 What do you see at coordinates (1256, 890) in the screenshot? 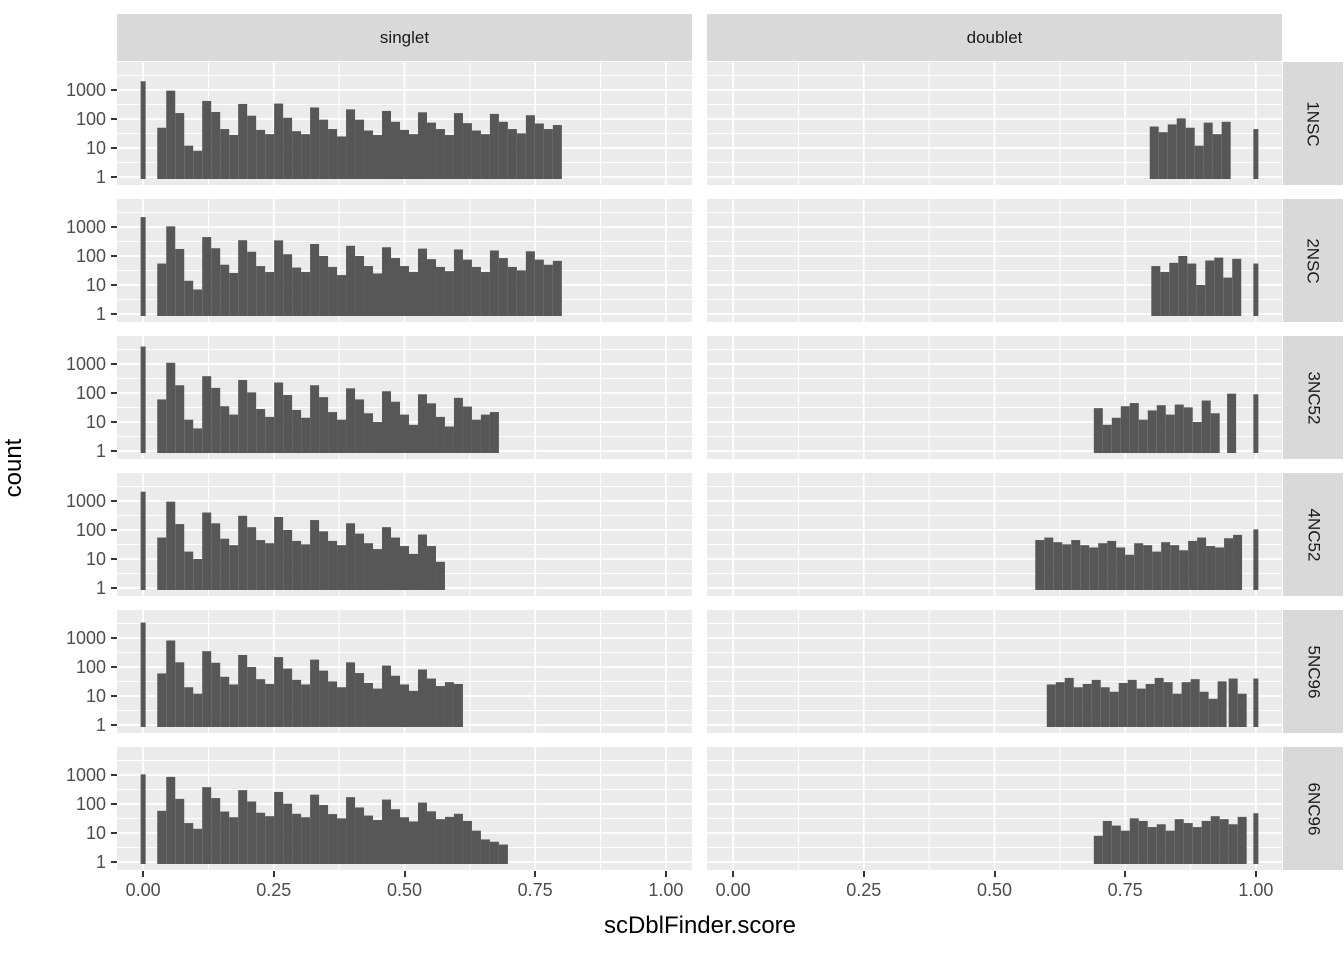
I see `x-tick-label: 1.00` at bounding box center [1256, 890].